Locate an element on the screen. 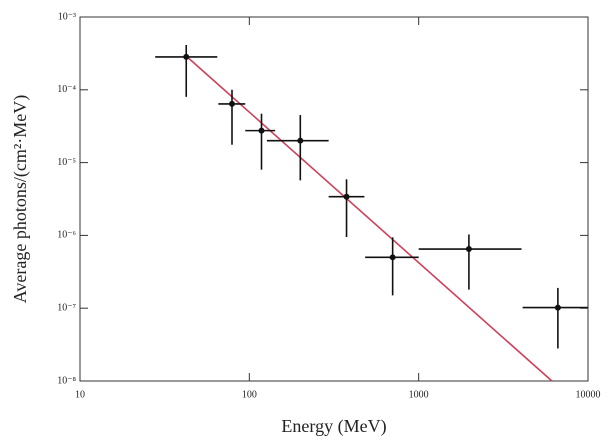 This screenshot has height=445, width=614. x-axis-title: Energy (MeV) is located at coordinates (333, 426).